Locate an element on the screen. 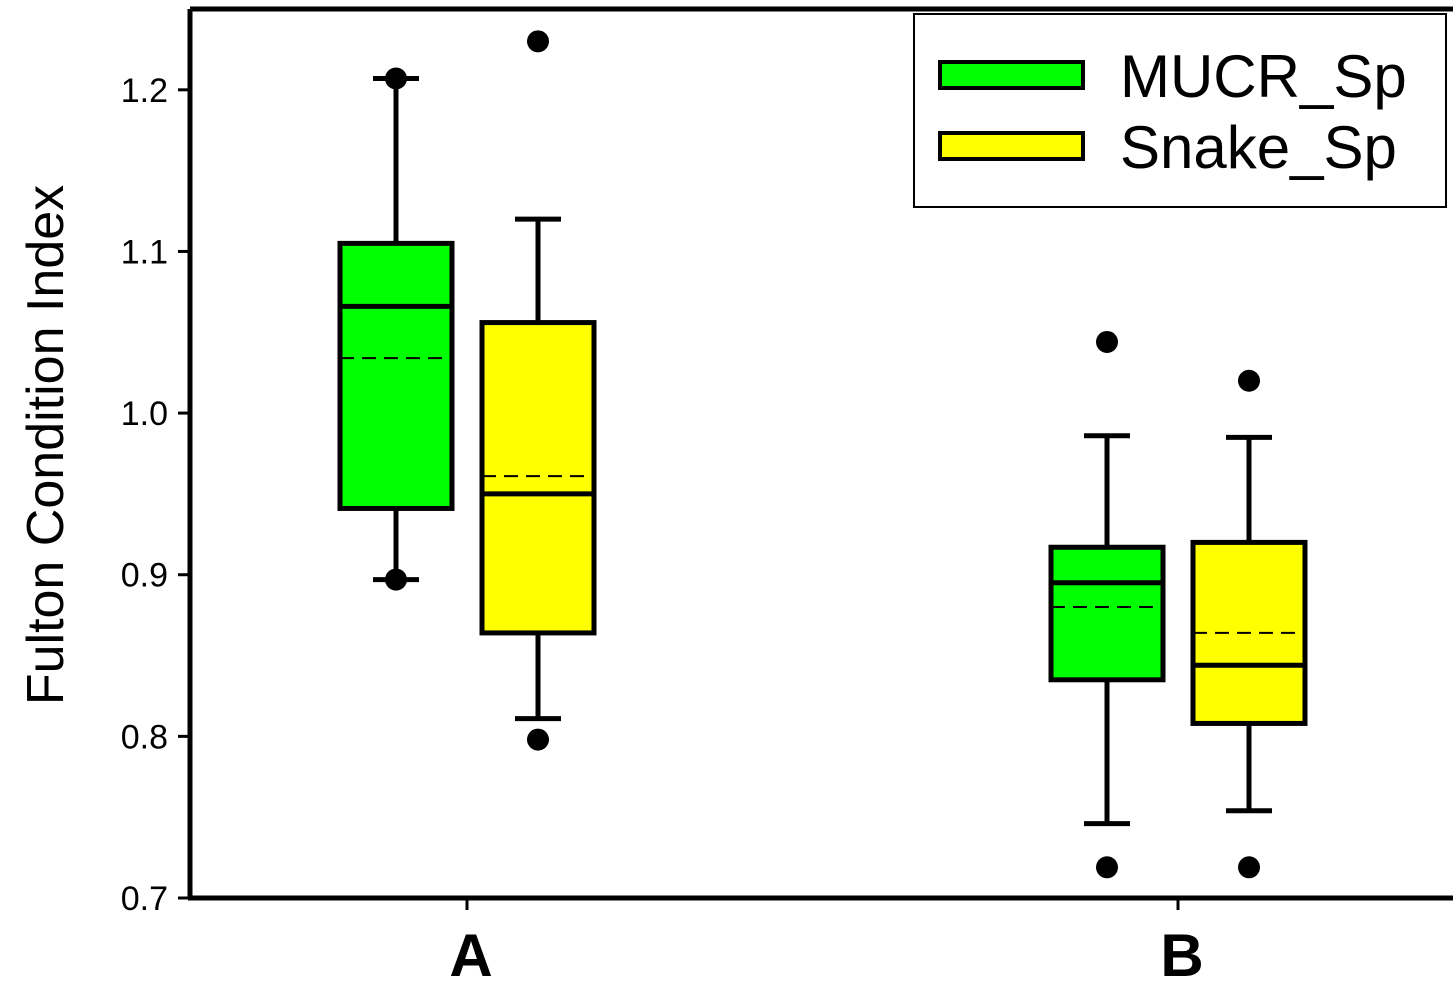 Image resolution: width=1453 pixels, height=981 pixels. y-tick-label: 0.9 is located at coordinates (144, 576).